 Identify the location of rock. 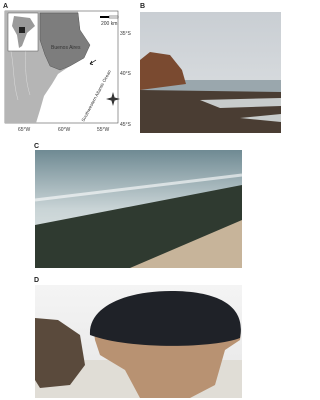
(60, 353).